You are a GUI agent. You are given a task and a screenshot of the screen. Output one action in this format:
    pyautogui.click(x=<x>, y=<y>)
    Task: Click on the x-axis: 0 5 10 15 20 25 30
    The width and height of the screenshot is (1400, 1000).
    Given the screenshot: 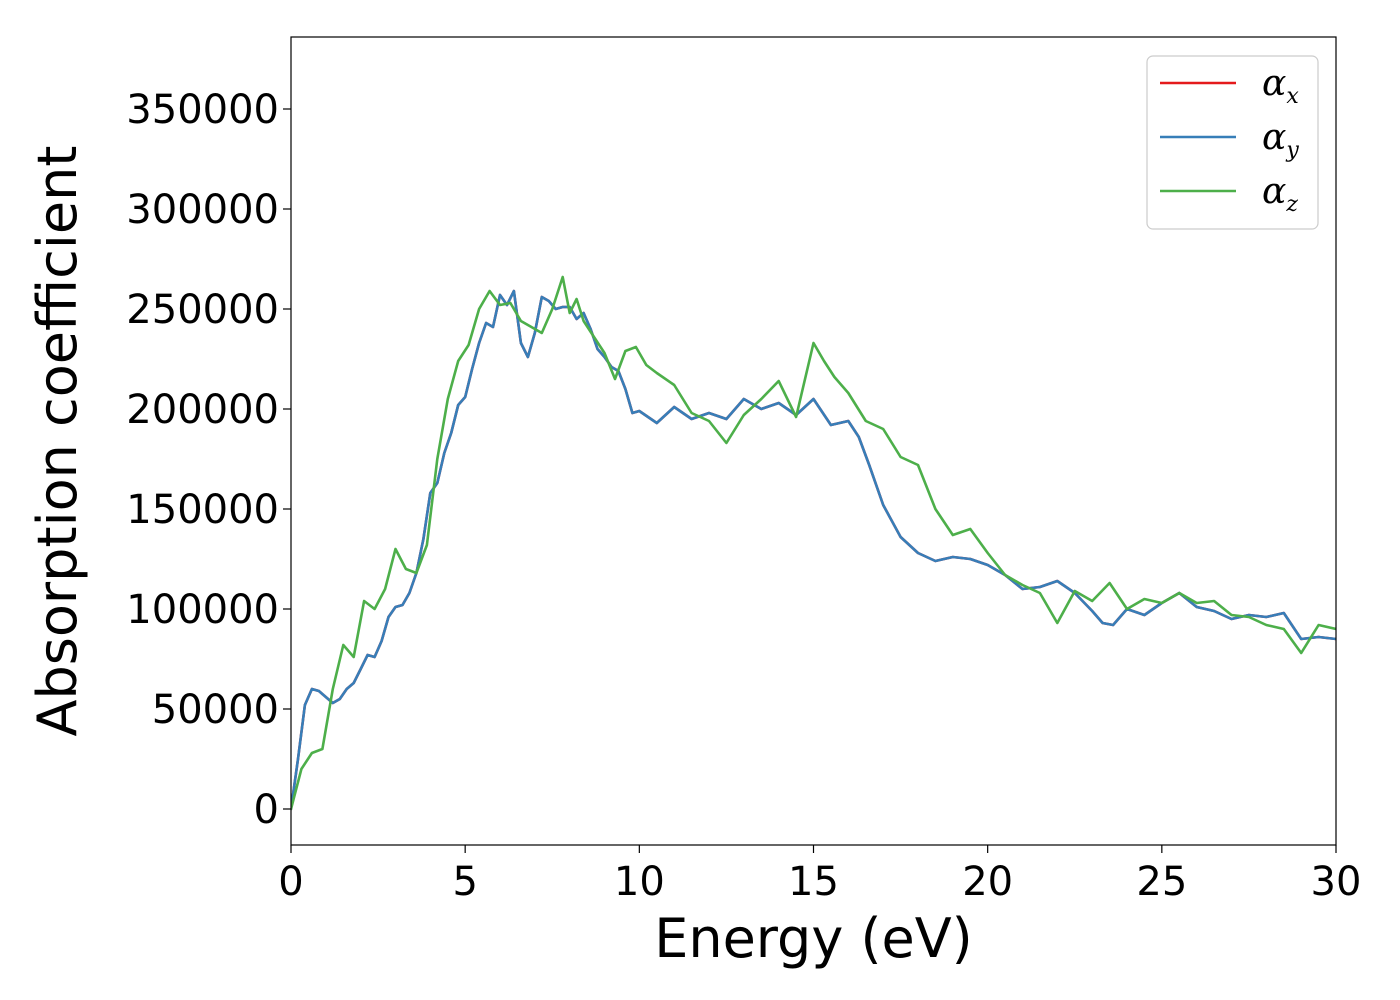 What is the action you would take?
    pyautogui.click(x=819, y=875)
    